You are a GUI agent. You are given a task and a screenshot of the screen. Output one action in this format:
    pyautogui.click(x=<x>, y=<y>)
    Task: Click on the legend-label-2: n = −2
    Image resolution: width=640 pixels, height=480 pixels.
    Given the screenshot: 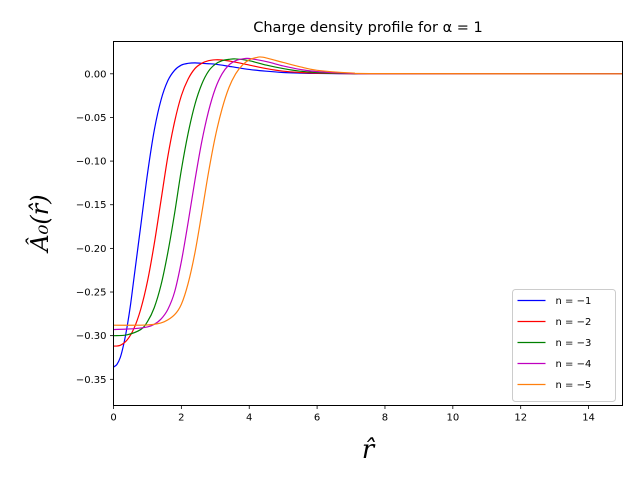 What is the action you would take?
    pyautogui.click(x=574, y=322)
    